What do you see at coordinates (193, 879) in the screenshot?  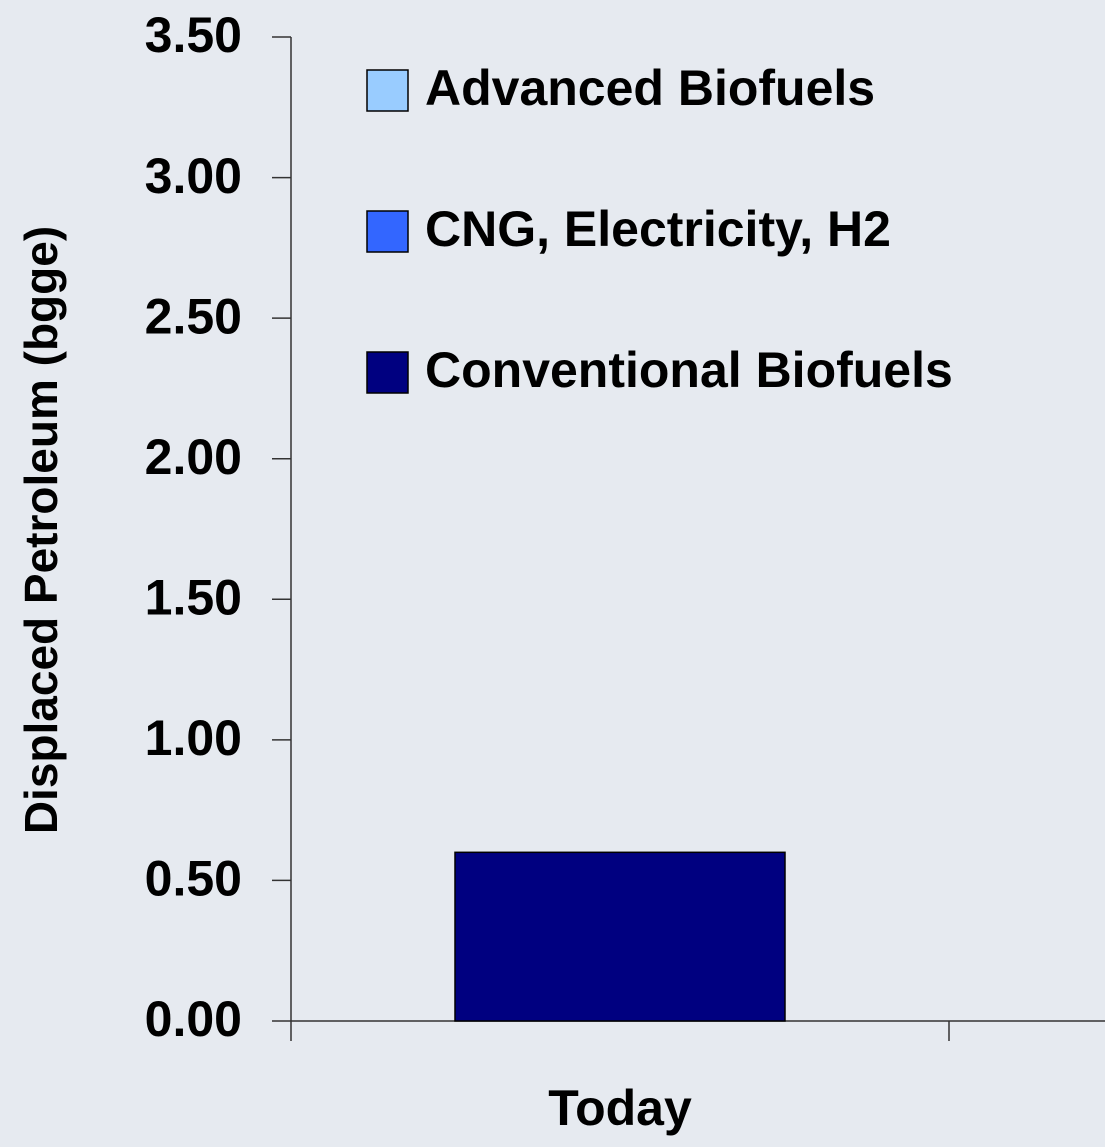 I see `y-tick-label: 0.50` at bounding box center [193, 879].